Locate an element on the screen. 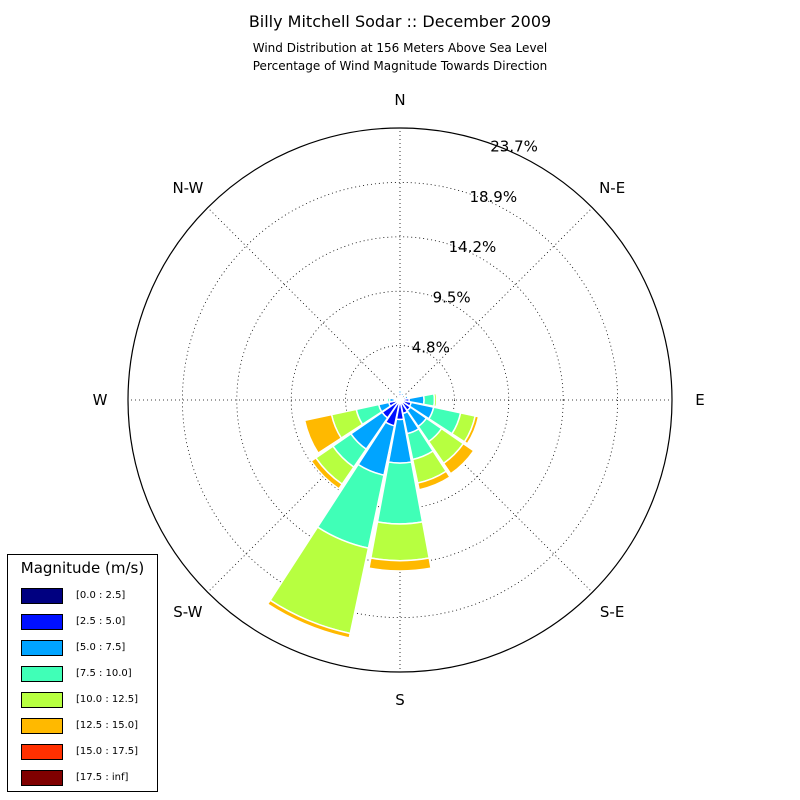  legend-label: [7.5 : 10.0] is located at coordinates (104, 673).